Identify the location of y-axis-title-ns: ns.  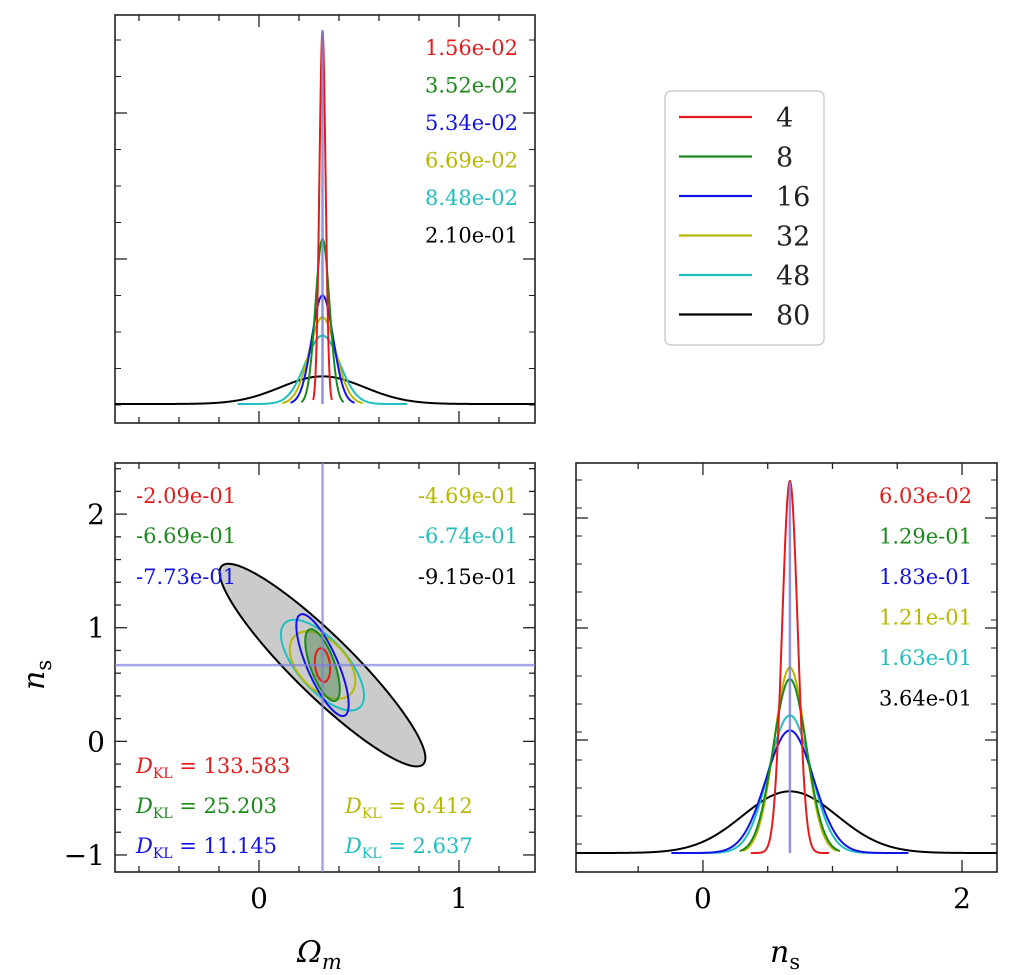
(36, 675).